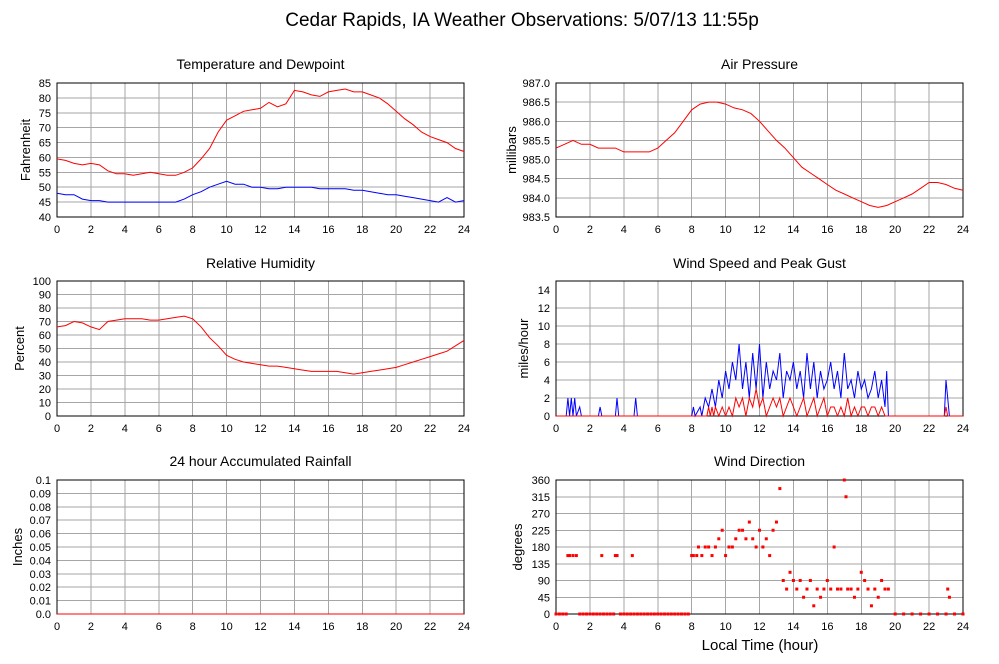  I want to click on y-tick-label: 984.0, so click(536, 199).